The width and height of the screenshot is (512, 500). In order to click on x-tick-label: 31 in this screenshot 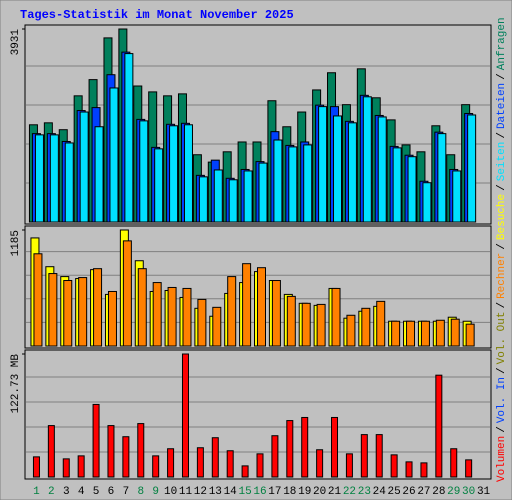, I will do `click(484, 492)`.